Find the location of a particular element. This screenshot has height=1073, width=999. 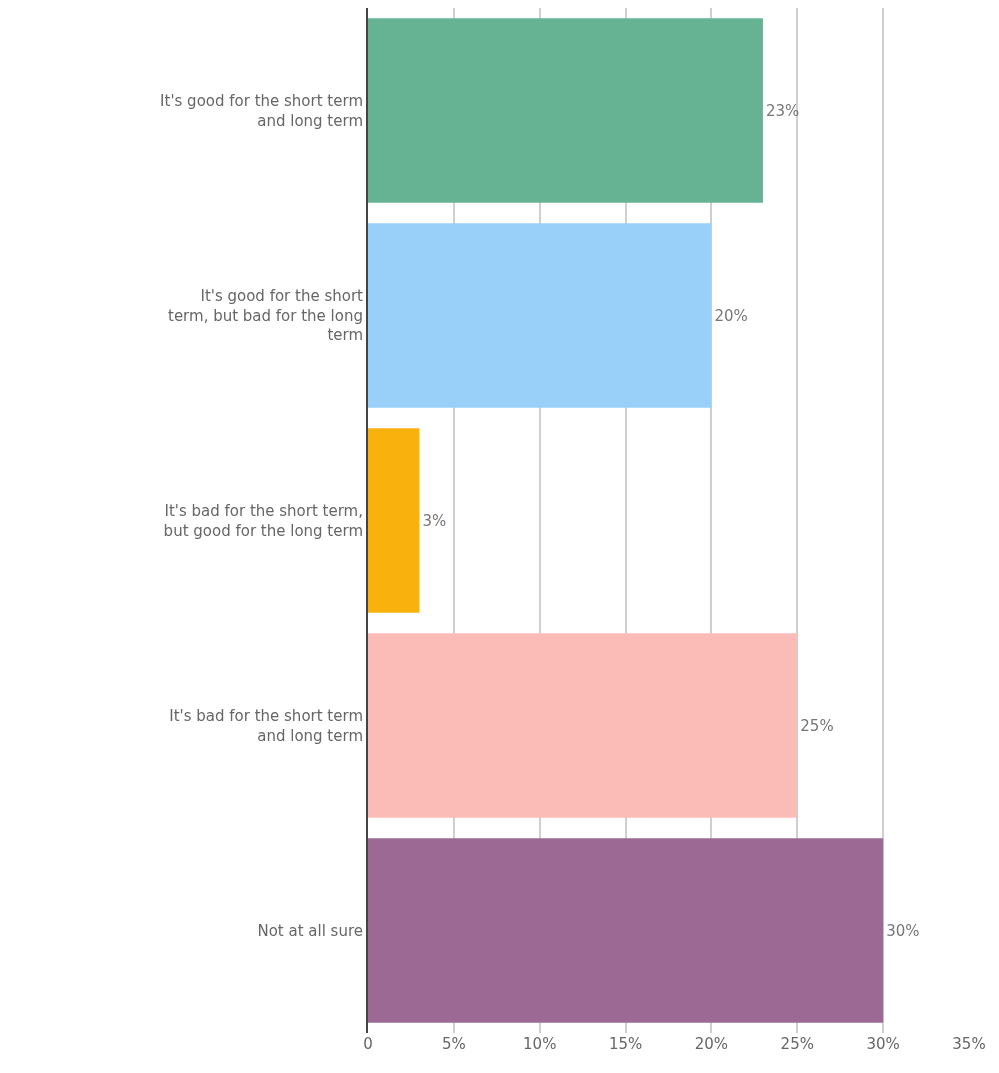

x-tick-label: 0 is located at coordinates (368, 1044).